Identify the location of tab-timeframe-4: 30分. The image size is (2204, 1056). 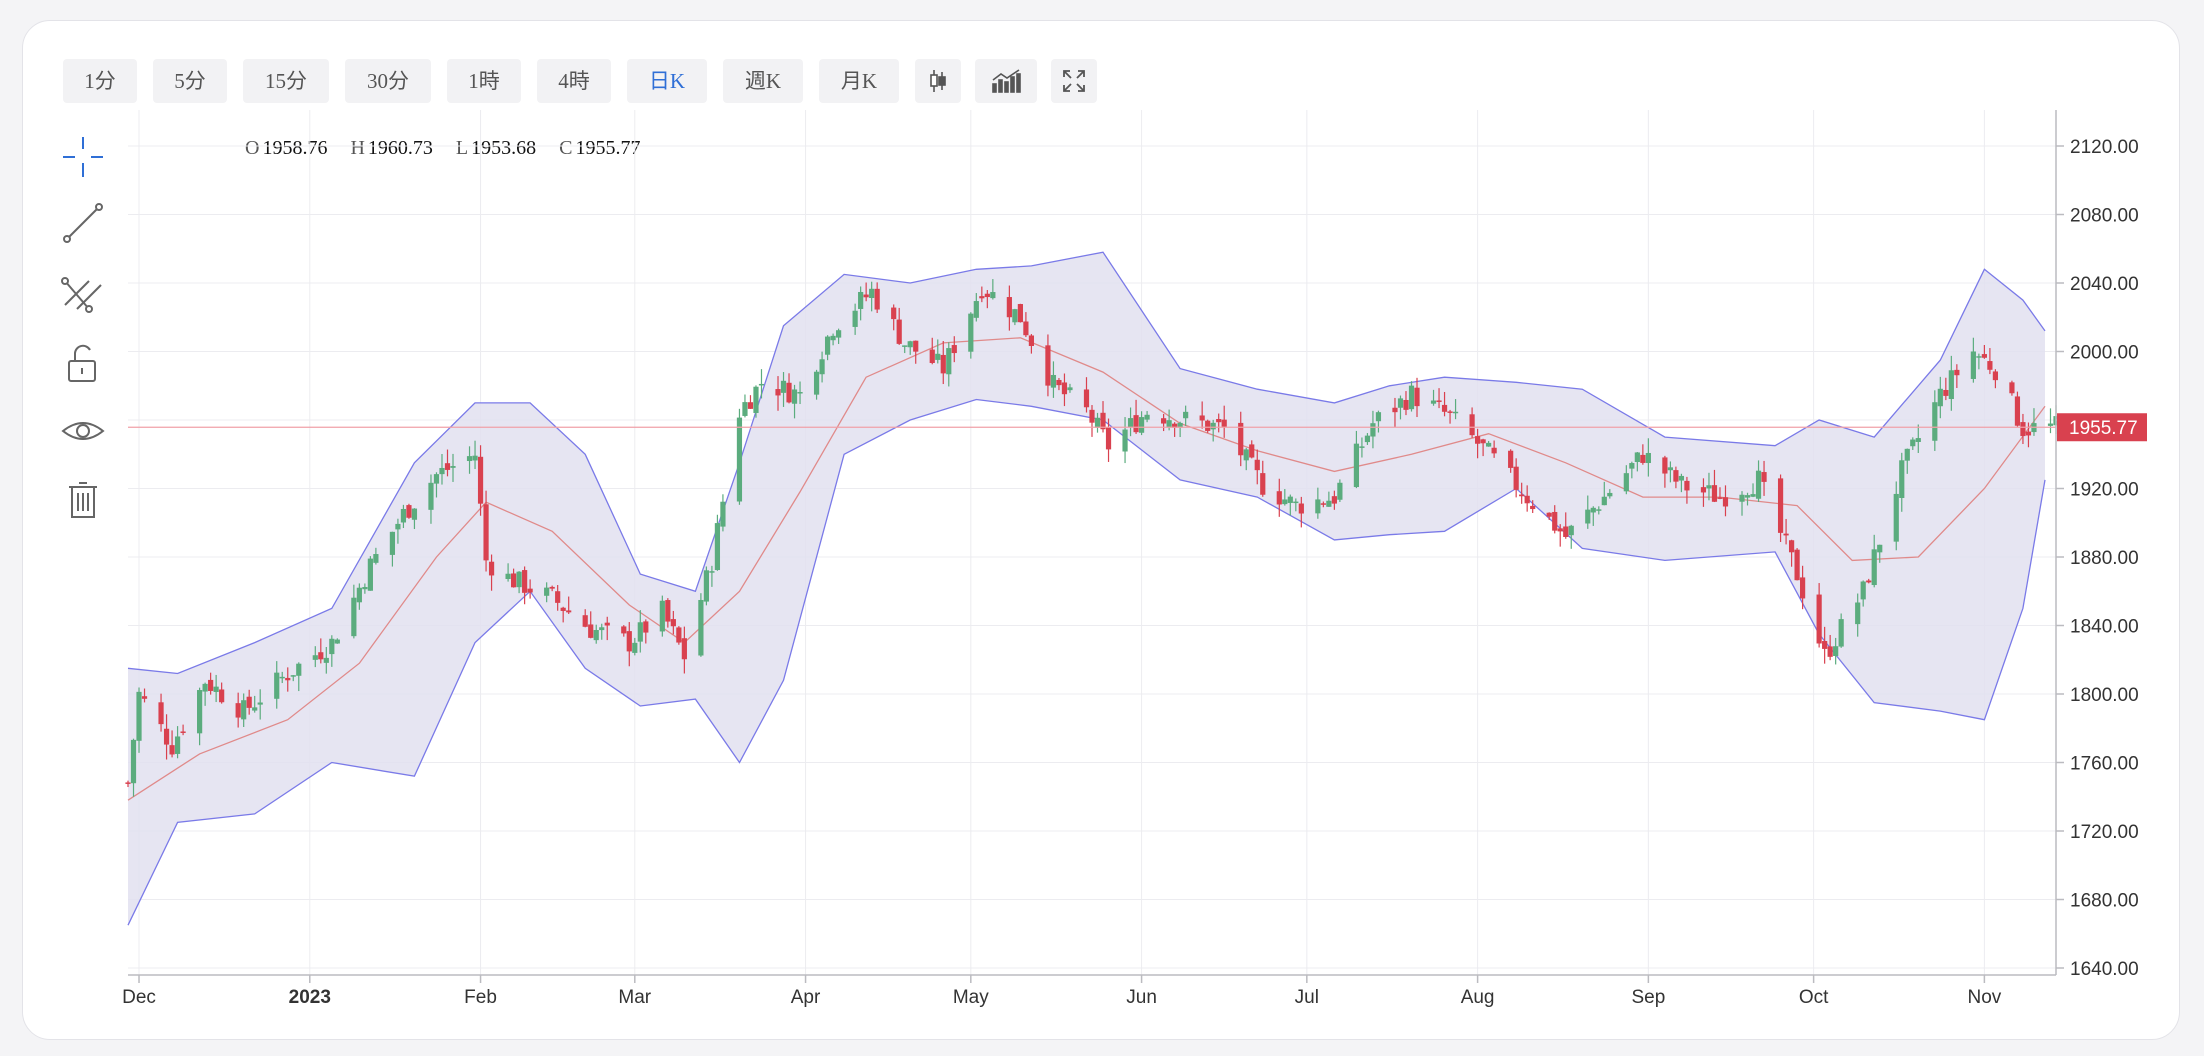
(388, 81).